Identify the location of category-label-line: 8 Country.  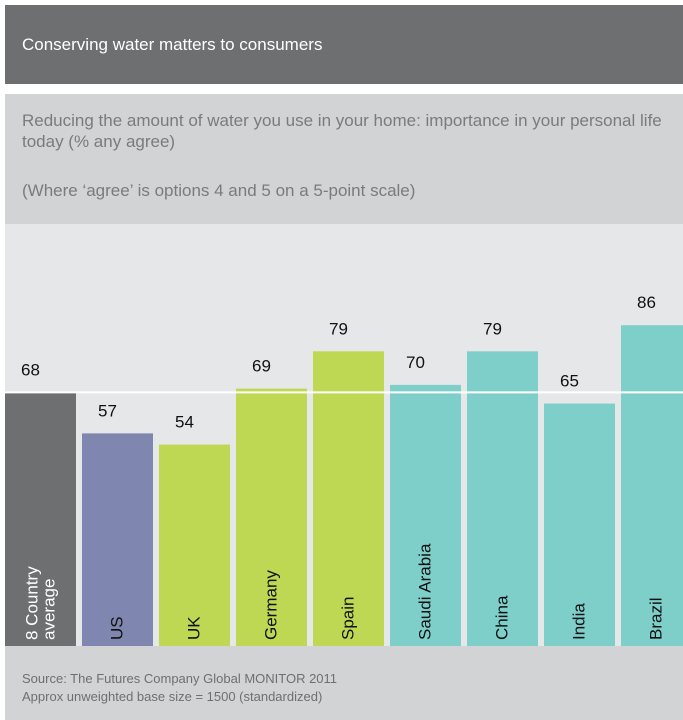
(32, 603).